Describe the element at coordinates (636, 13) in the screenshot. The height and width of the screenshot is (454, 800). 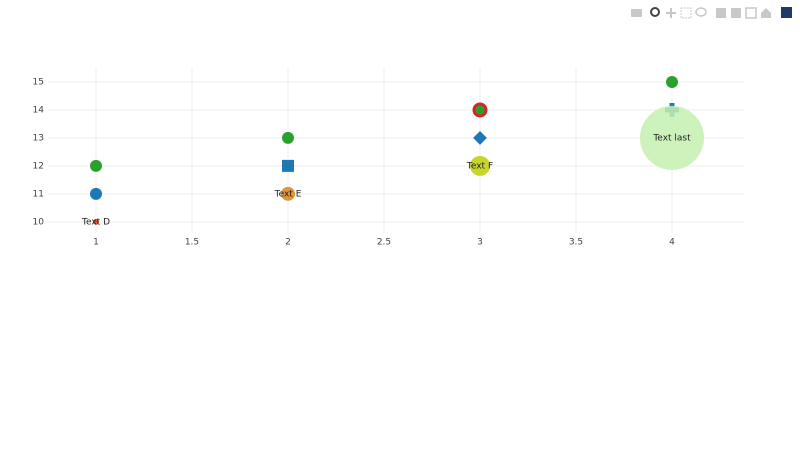
I see `camera-button` at that location.